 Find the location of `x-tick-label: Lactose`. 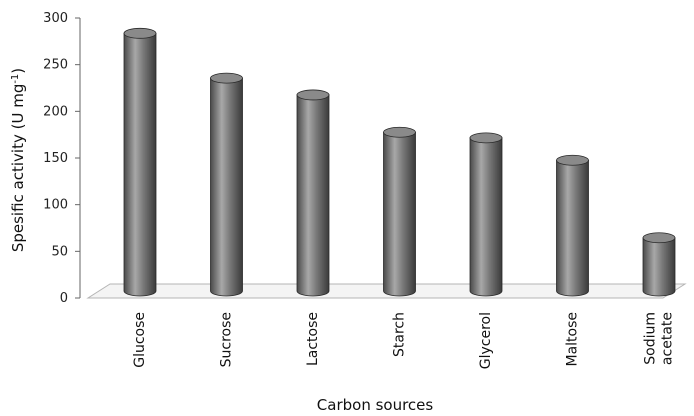

x-tick-label: Lactose is located at coordinates (313, 339).